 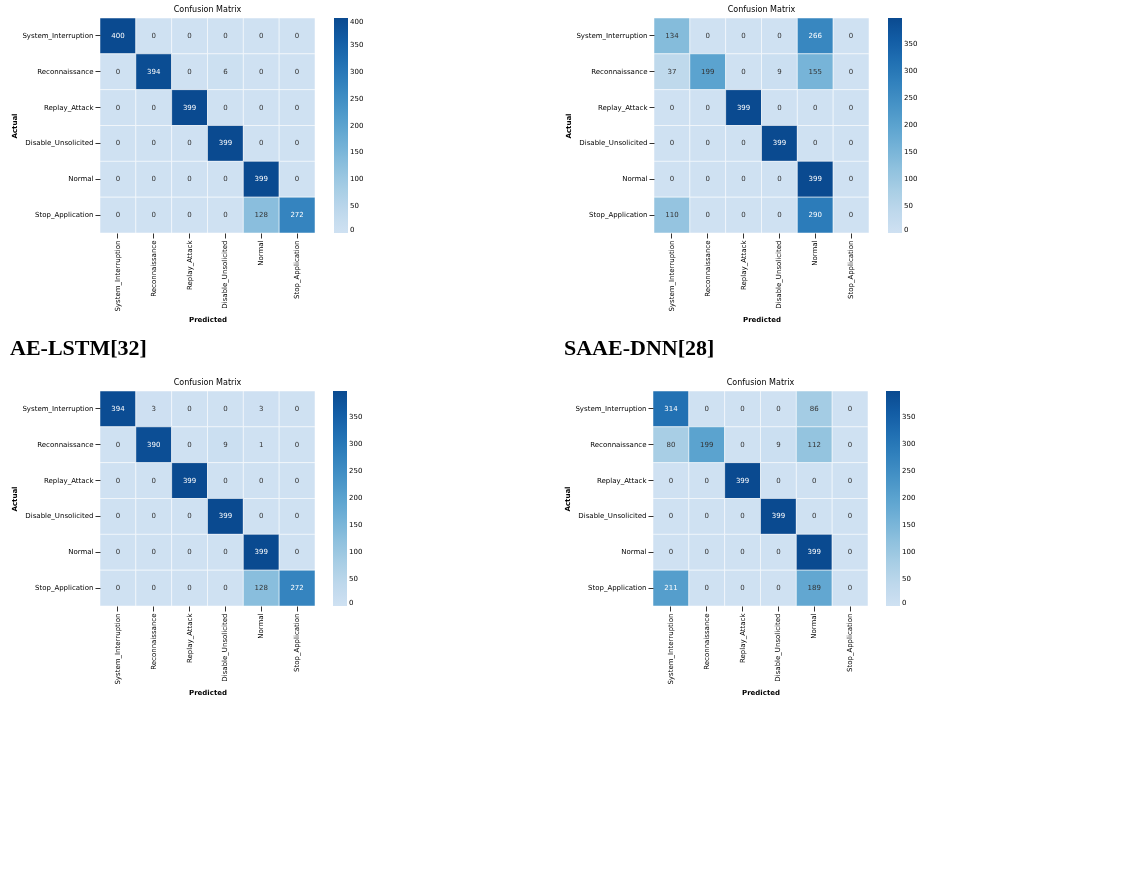 I want to click on text: AE-LSTM[32], so click(x=78, y=347).